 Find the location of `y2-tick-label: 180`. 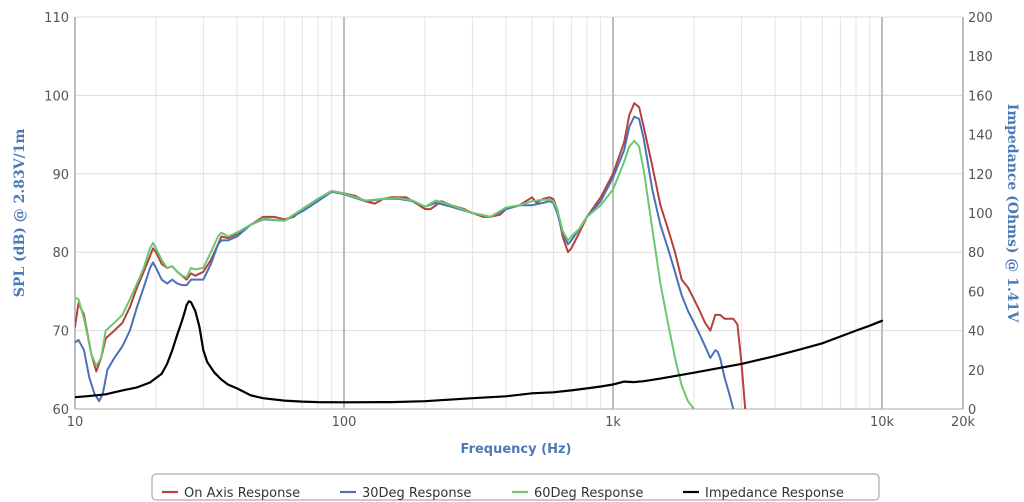

y2-tick-label: 180 is located at coordinates (980, 57).